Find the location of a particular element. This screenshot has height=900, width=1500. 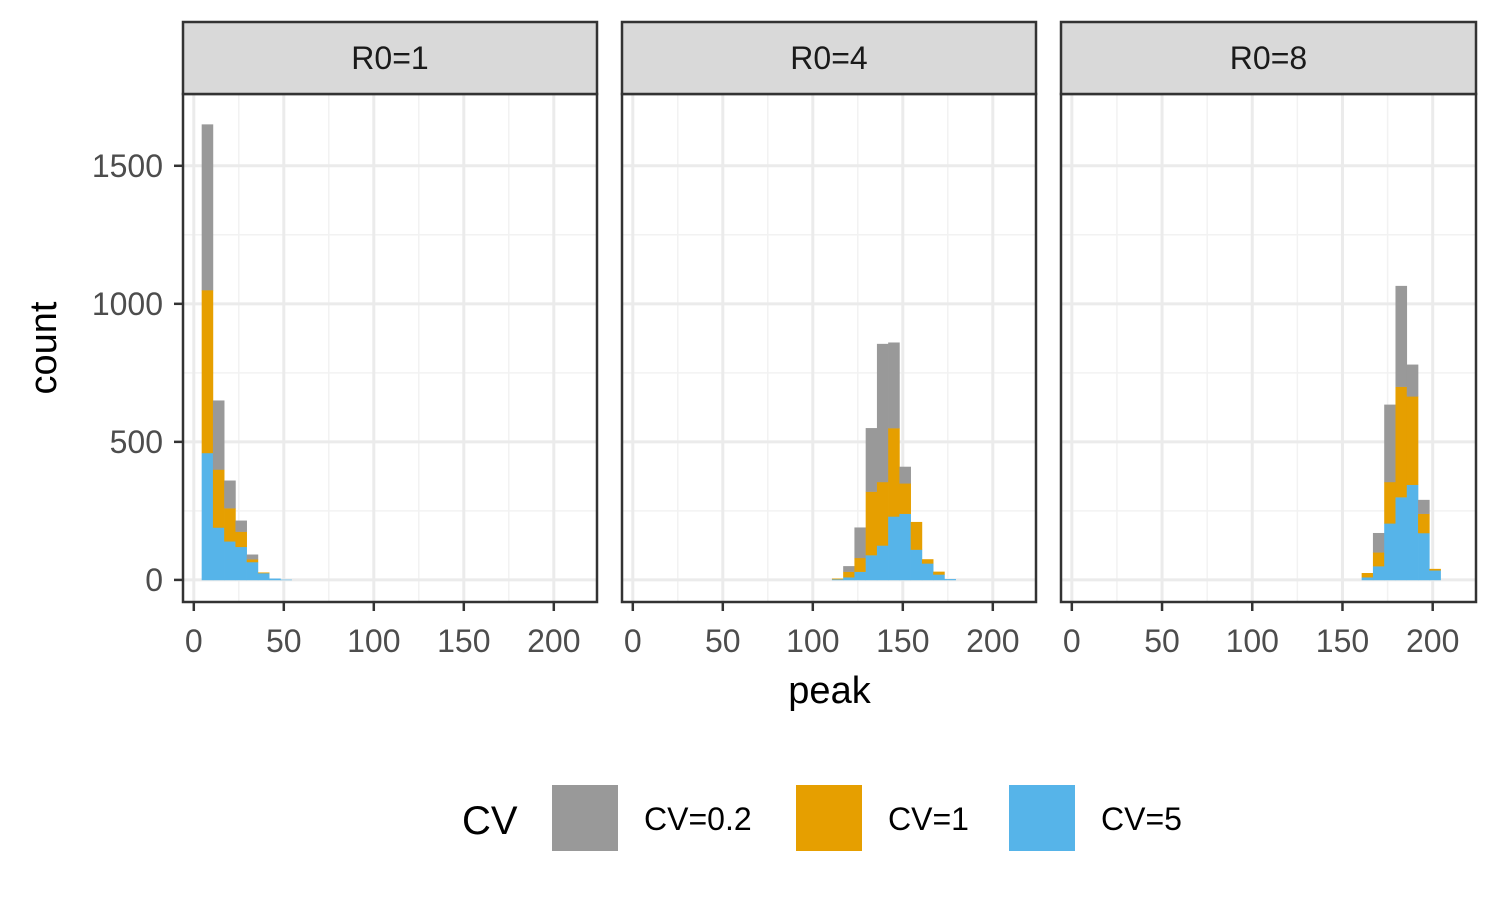

facet-strip-label: R0=8 is located at coordinates (1268, 58).